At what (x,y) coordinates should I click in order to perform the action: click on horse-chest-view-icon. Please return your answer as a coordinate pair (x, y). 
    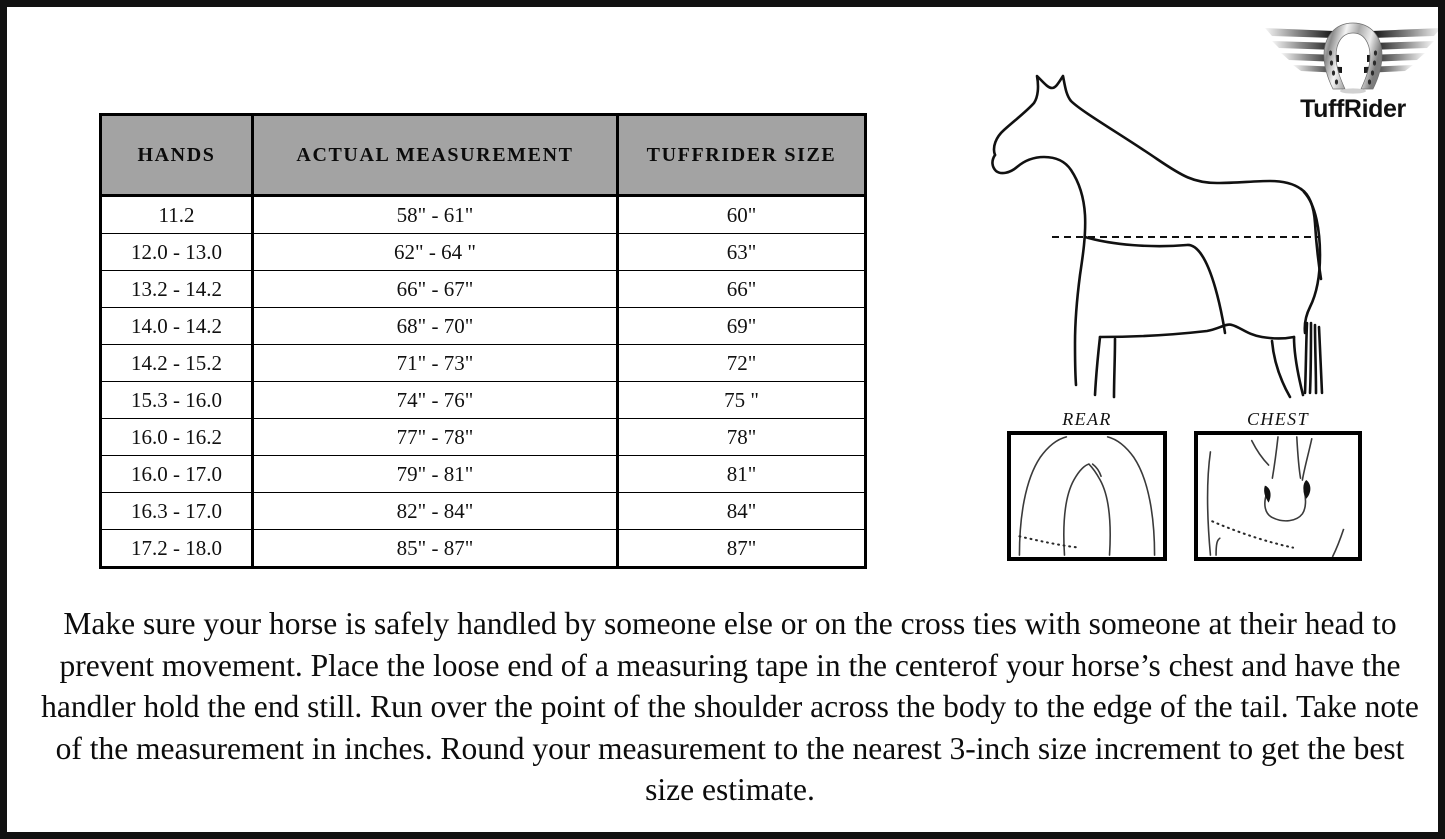
    Looking at the image, I should click on (1275, 496).